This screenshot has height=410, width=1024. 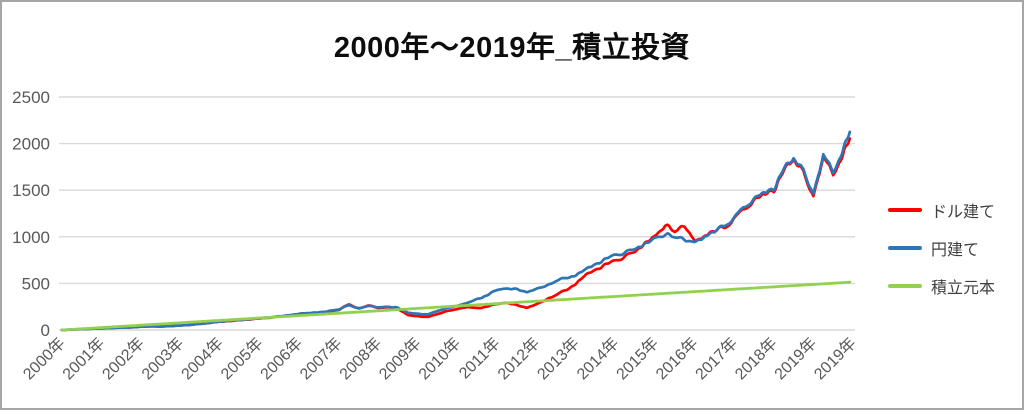 What do you see at coordinates (716, 358) in the screenshot?
I see `x-tick-label: 2017年` at bounding box center [716, 358].